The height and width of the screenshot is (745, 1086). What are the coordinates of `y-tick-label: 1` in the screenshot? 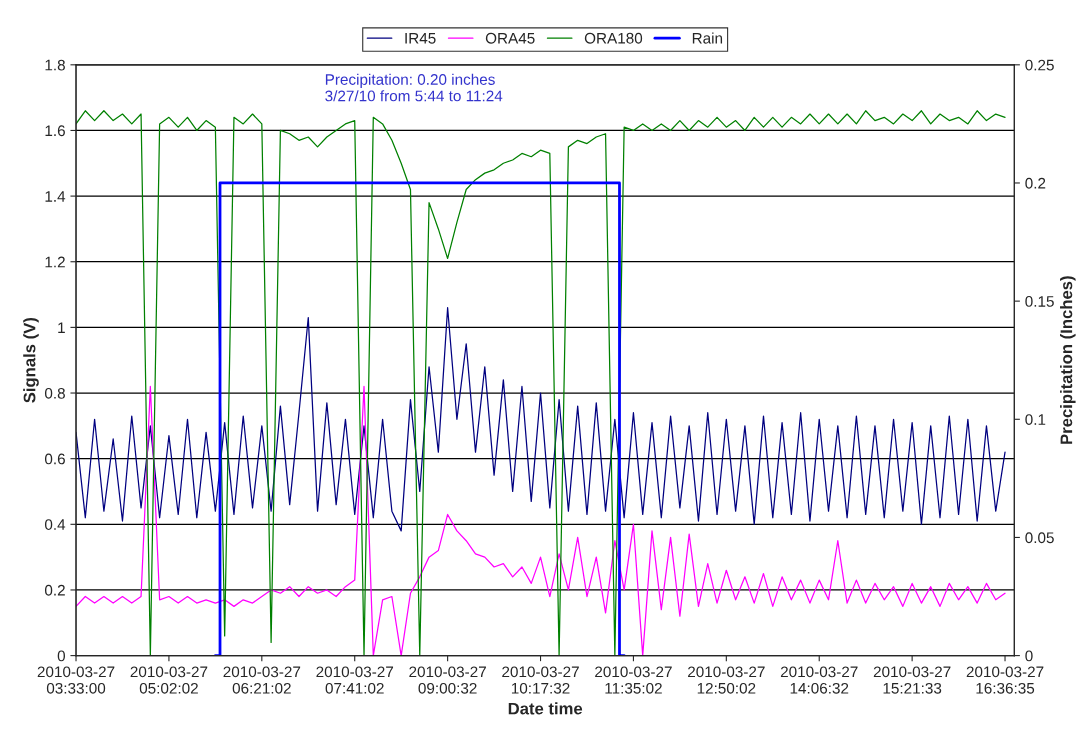 It's located at (61, 327).